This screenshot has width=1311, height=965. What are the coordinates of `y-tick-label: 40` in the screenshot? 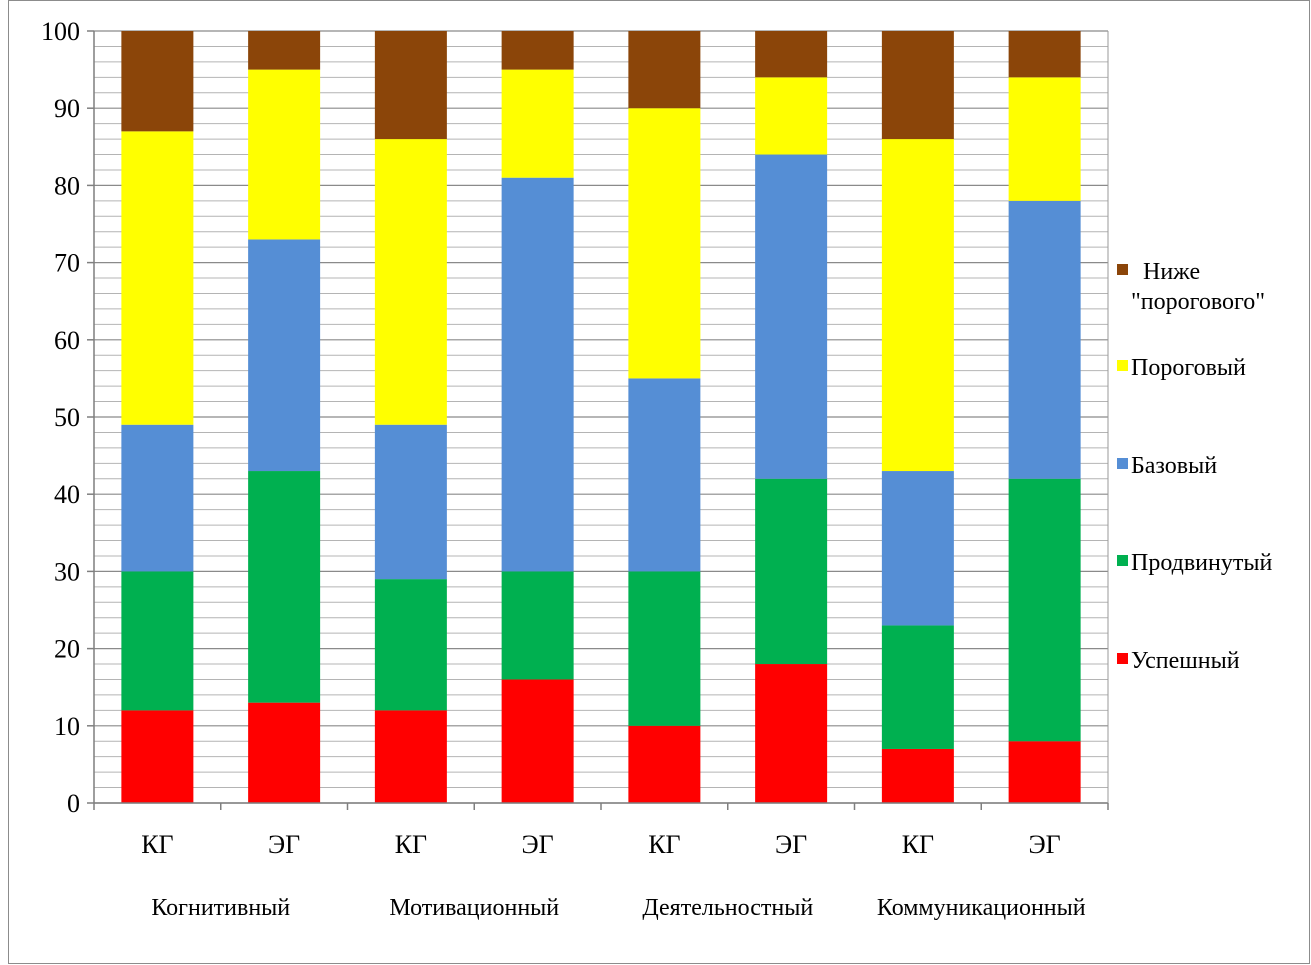 It's located at (67, 494).